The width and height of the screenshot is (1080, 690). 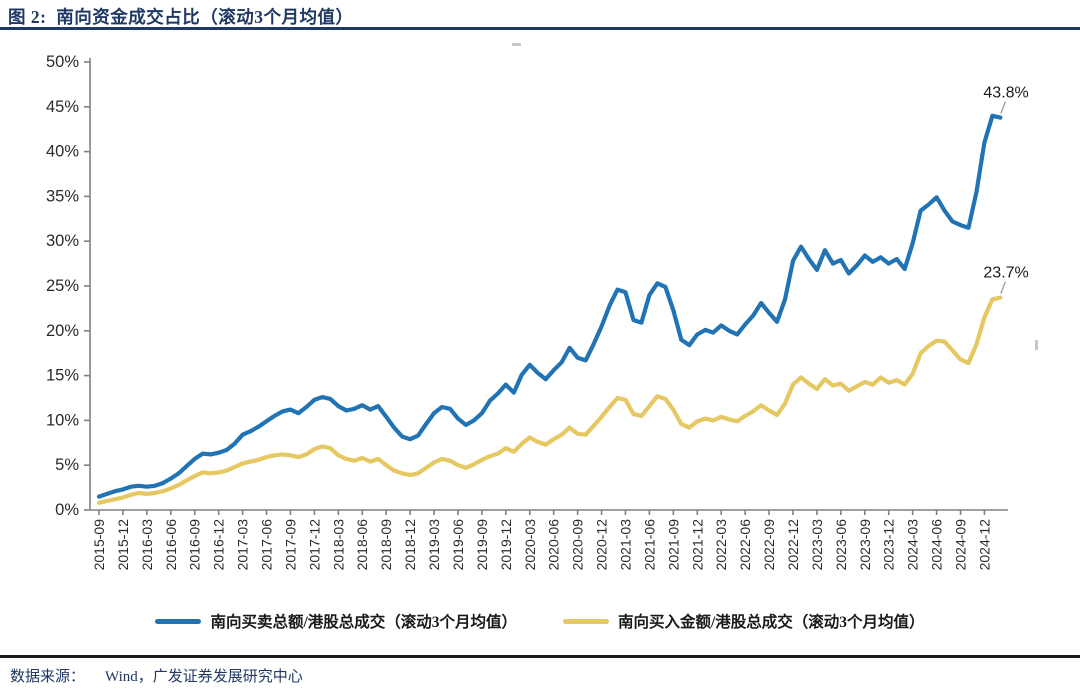 I want to click on source-label: 数据来源：, so click(x=48, y=677).